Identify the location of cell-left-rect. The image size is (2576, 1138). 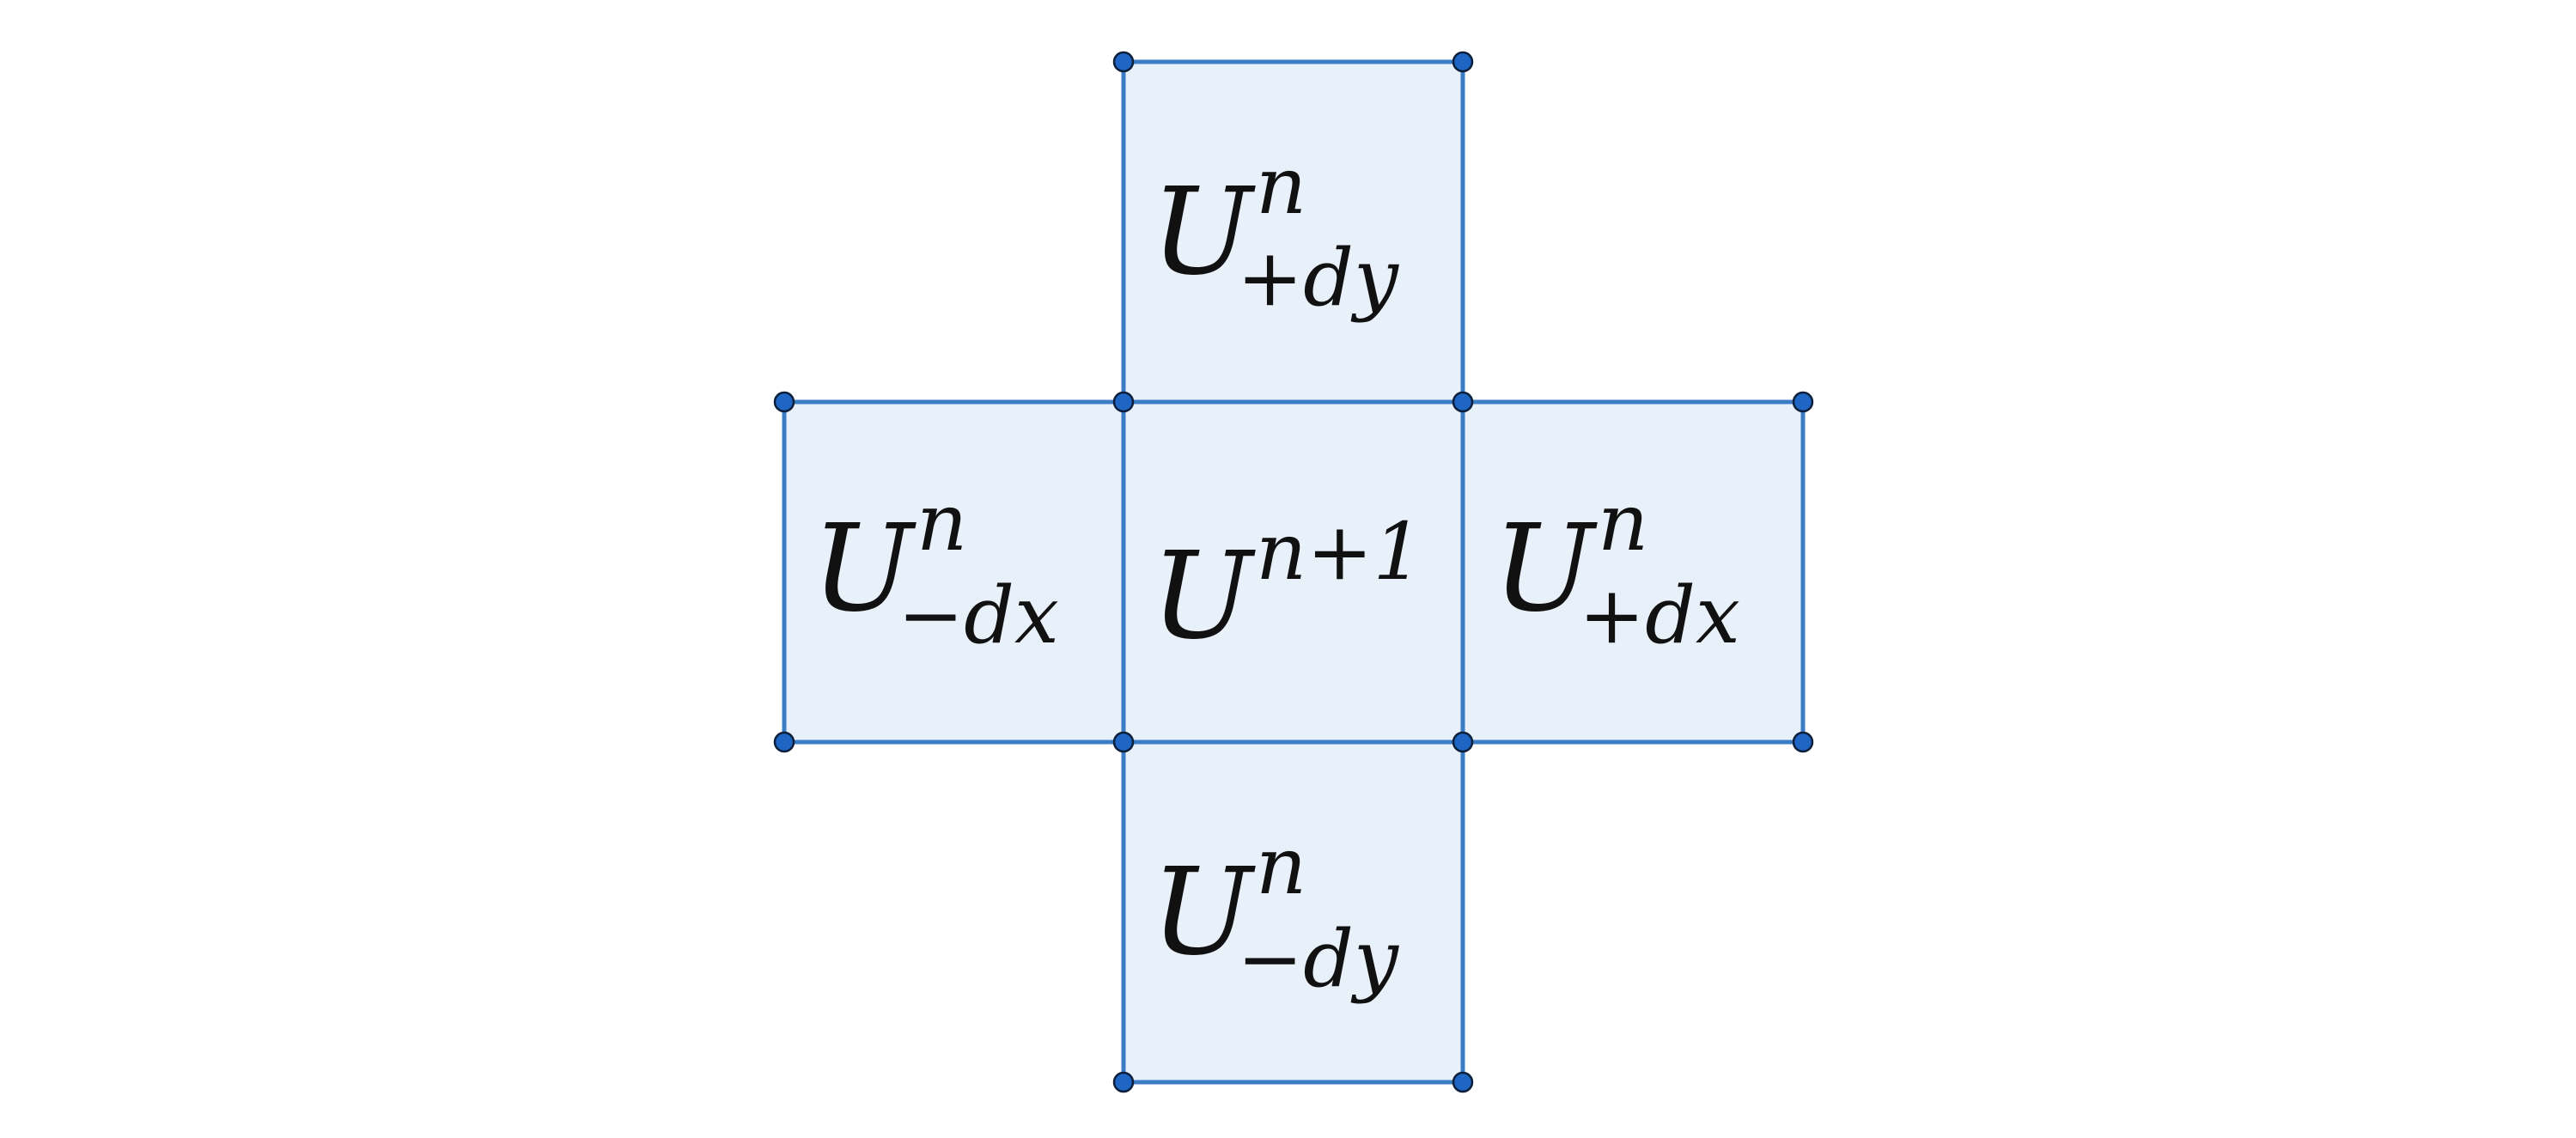
(954, 572).